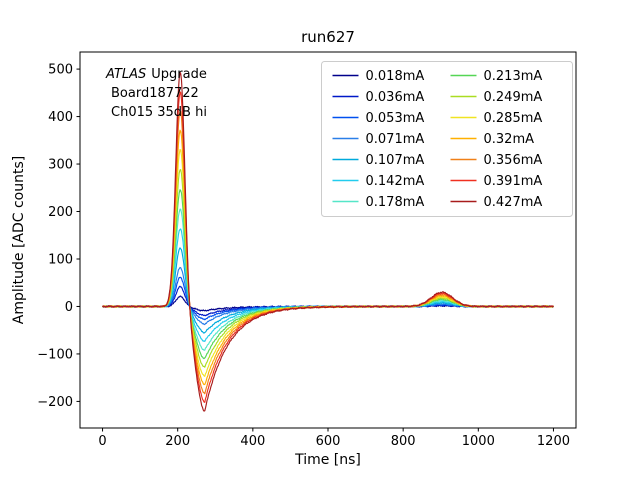 The image size is (640, 484). Describe the element at coordinates (513, 181) in the screenshot. I see `legend-label-0.391mA: 0.391mA` at that location.